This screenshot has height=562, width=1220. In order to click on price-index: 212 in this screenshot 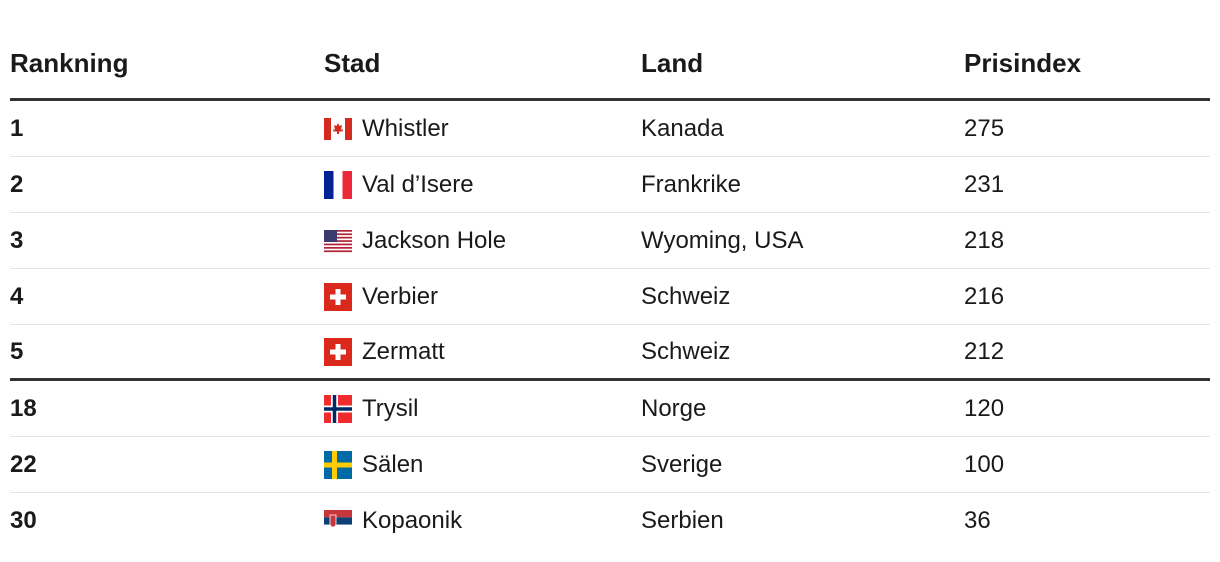, I will do `click(984, 351)`.